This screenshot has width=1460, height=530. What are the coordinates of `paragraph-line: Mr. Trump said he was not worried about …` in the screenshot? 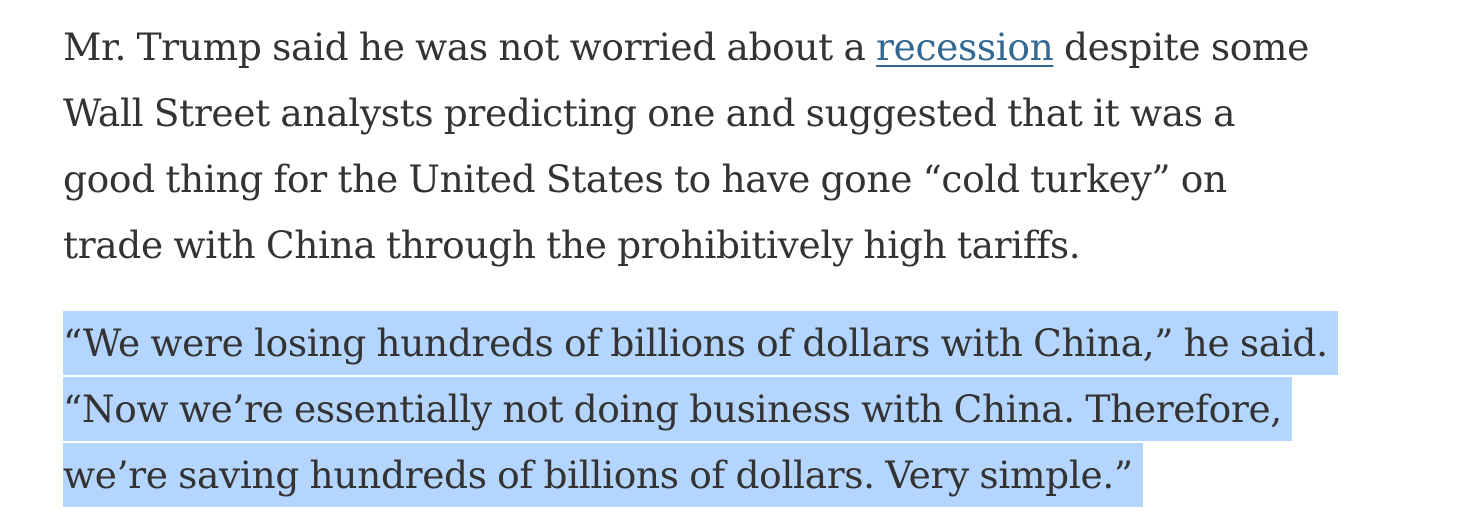 It's located at (728, 47).